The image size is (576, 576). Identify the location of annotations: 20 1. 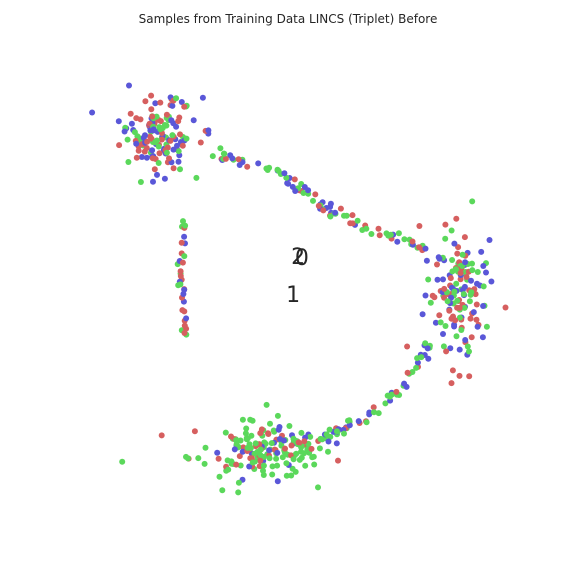
(297, 276).